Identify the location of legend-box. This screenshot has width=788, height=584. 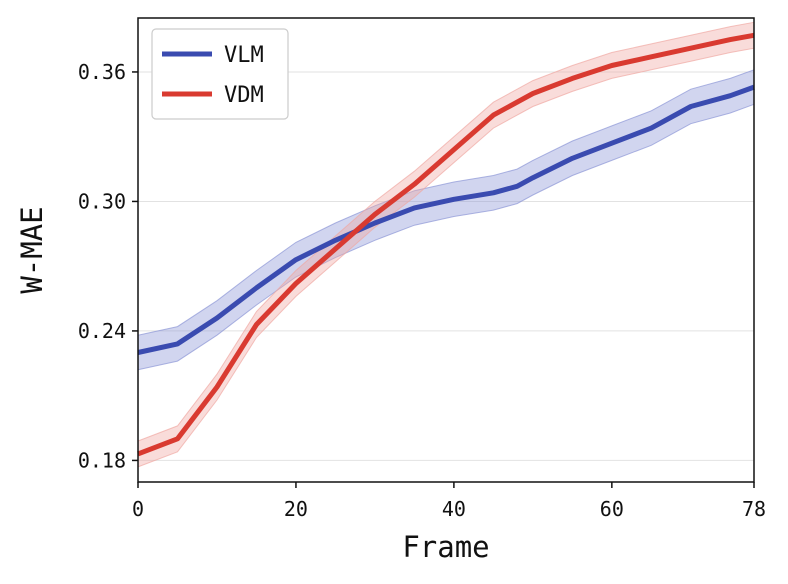
(220, 74).